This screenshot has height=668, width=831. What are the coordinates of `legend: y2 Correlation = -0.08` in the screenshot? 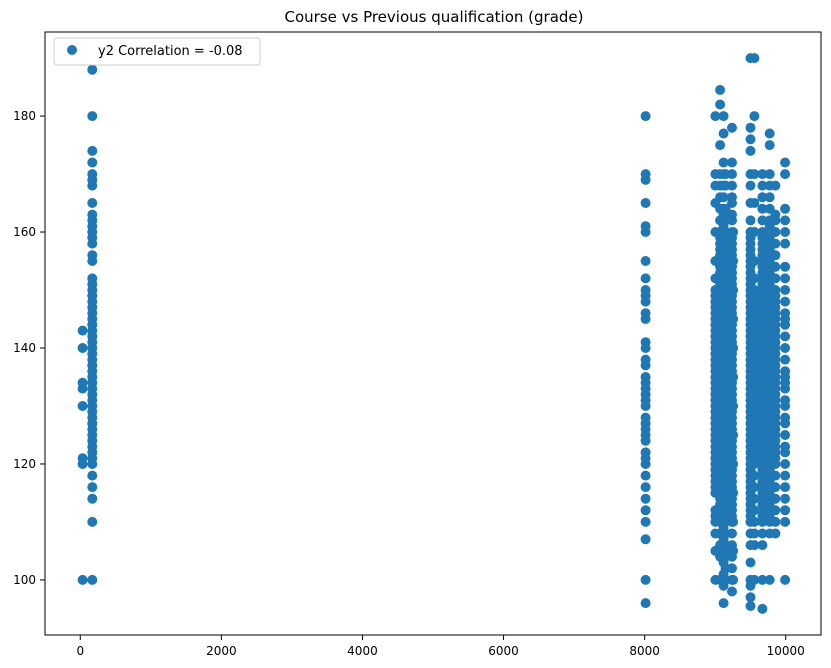 It's located at (157, 51).